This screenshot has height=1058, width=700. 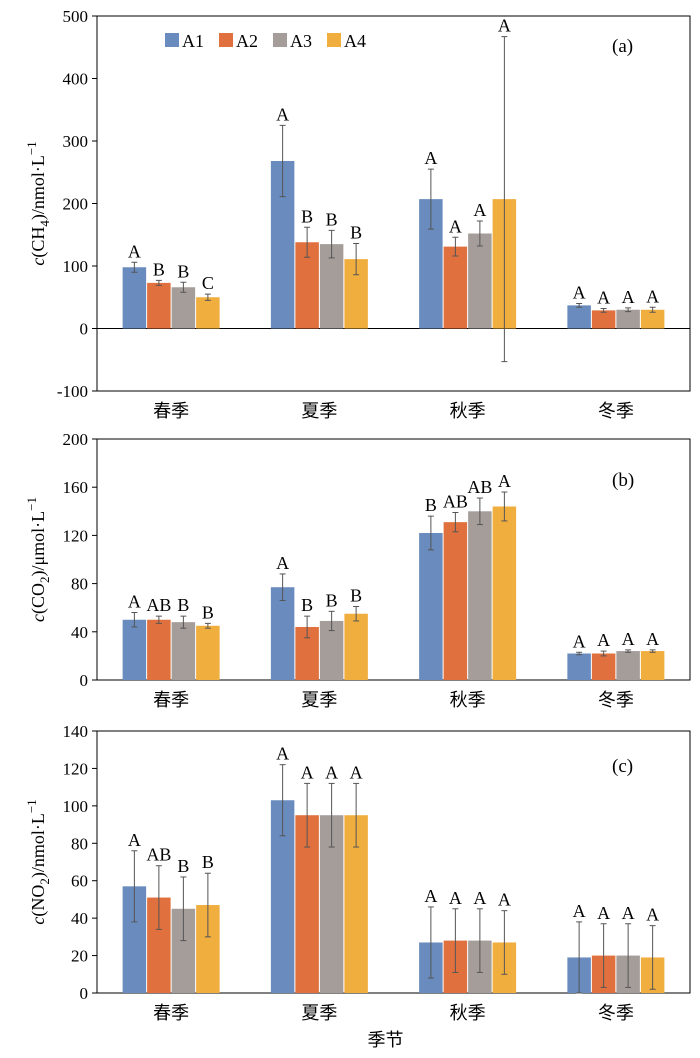 I want to click on panel-label: (b), so click(x=623, y=480).